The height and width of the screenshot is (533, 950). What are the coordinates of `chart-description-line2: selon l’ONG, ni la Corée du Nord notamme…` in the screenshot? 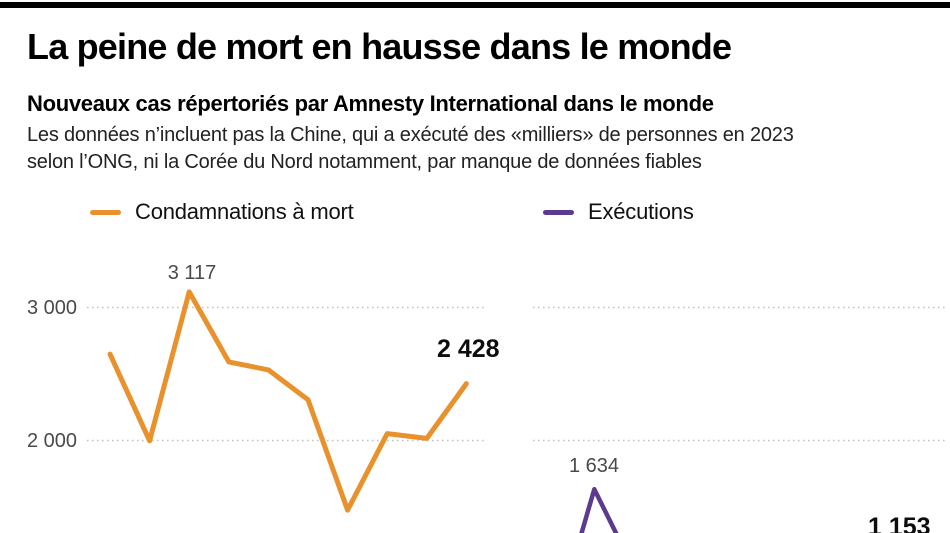 It's located at (364, 162).